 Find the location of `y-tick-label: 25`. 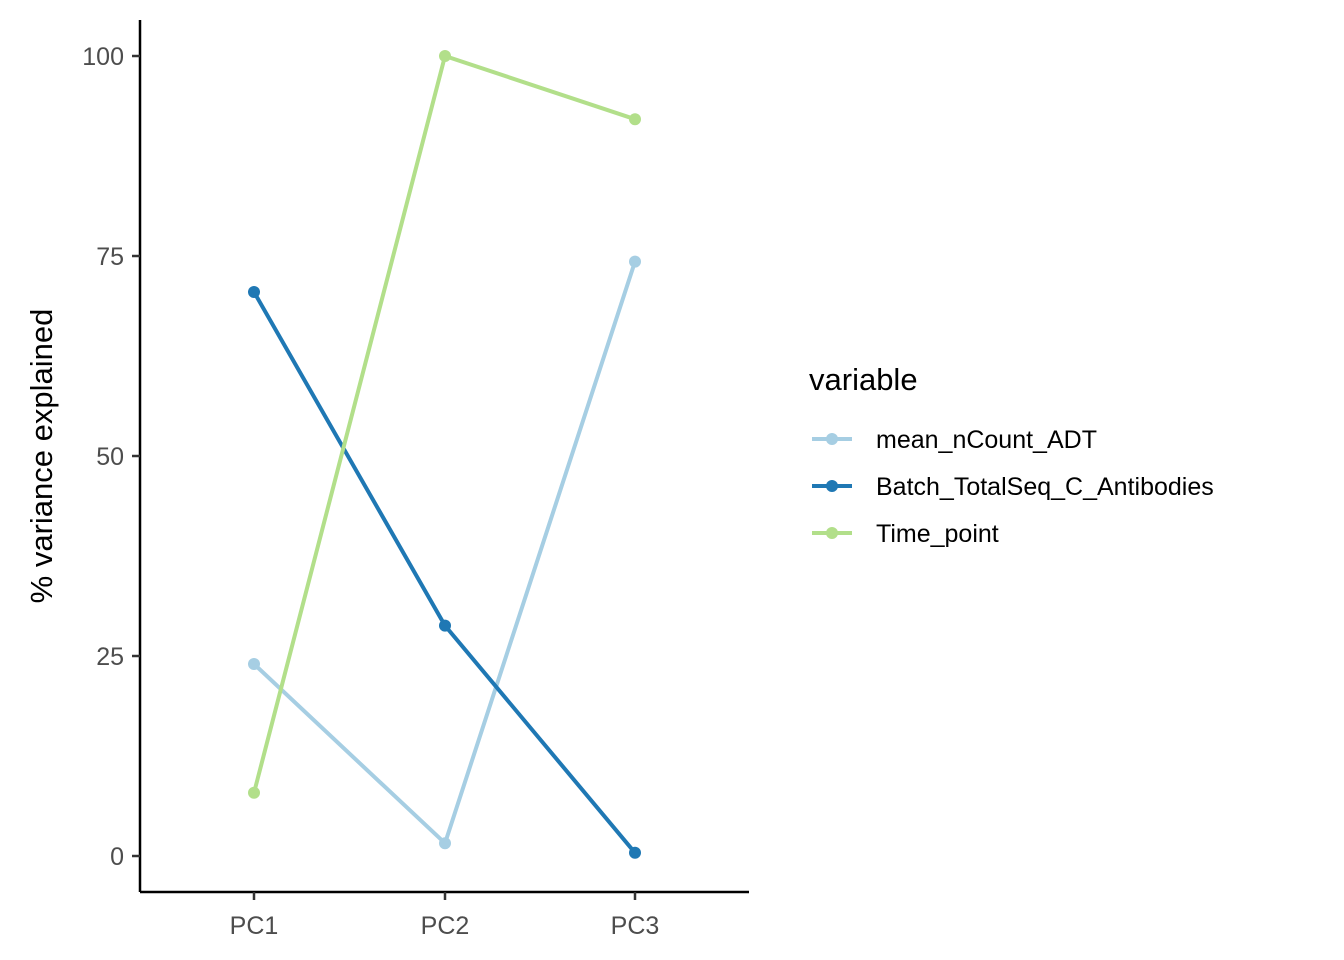

y-tick-label: 25 is located at coordinates (110, 657).